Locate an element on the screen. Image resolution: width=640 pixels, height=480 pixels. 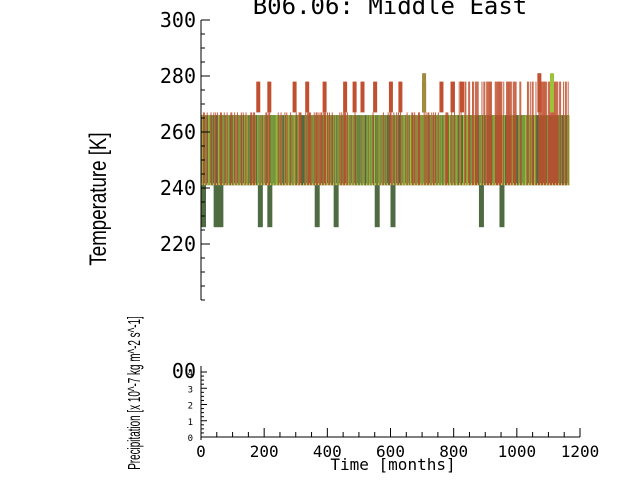
x-axis-label: Time [months] is located at coordinates (392, 464).